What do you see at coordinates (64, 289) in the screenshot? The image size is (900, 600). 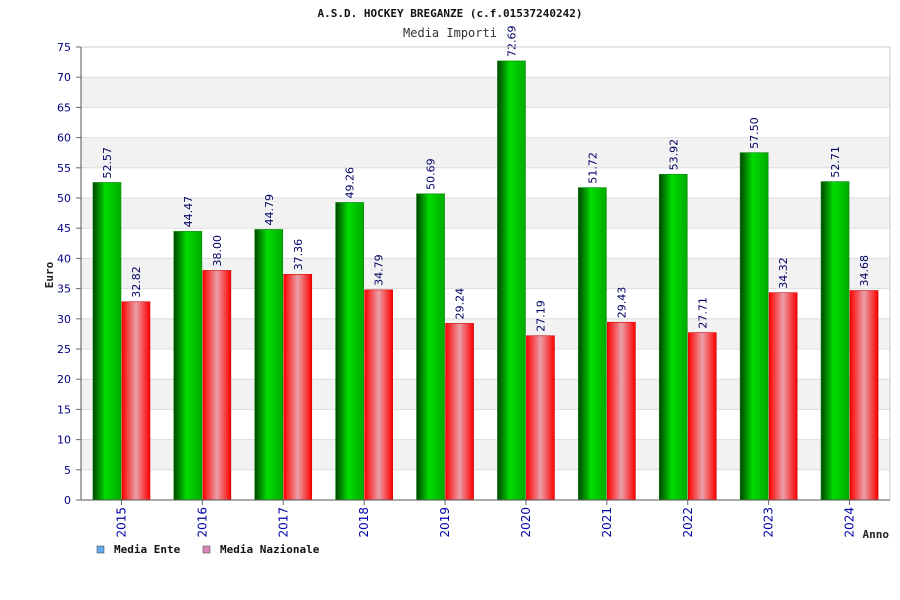 I see `y-tick-label: 35` at bounding box center [64, 289].